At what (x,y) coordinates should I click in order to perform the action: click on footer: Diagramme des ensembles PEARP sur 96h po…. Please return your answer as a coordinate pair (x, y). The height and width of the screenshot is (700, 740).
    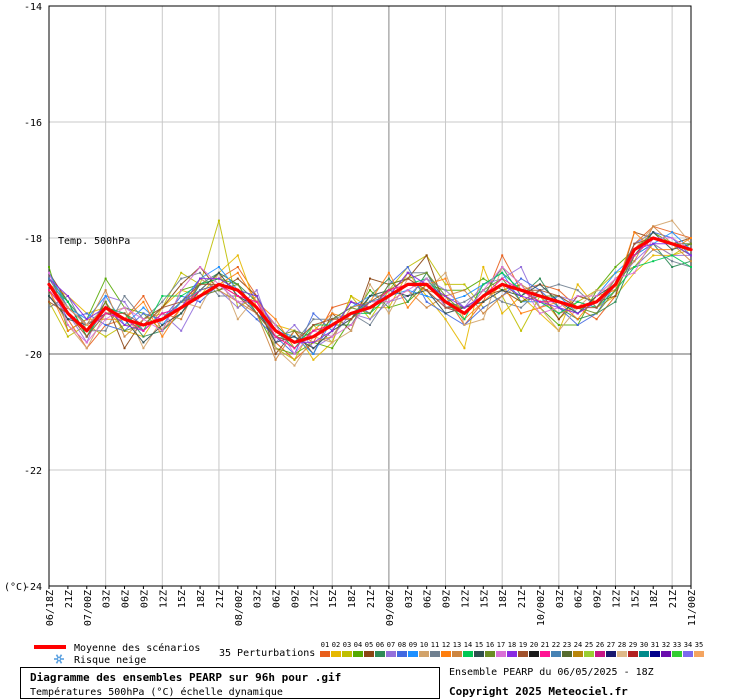
    Looking at the image, I should click on (337, 683).